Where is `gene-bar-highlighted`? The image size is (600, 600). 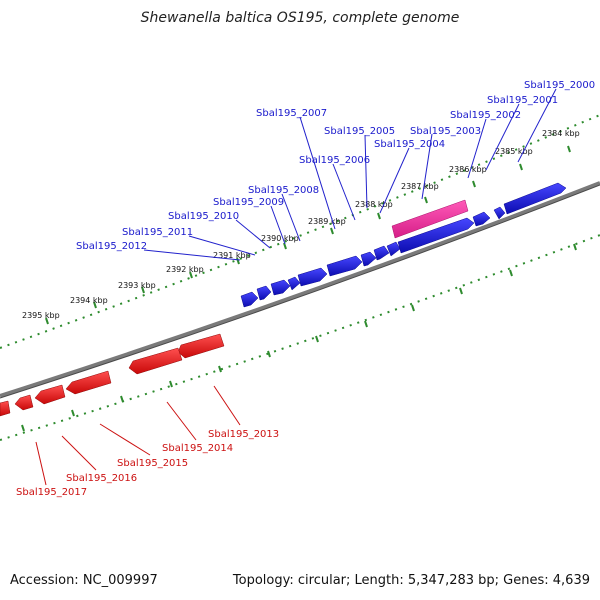
gene-bar-highlighted is located at coordinates (430, 219).